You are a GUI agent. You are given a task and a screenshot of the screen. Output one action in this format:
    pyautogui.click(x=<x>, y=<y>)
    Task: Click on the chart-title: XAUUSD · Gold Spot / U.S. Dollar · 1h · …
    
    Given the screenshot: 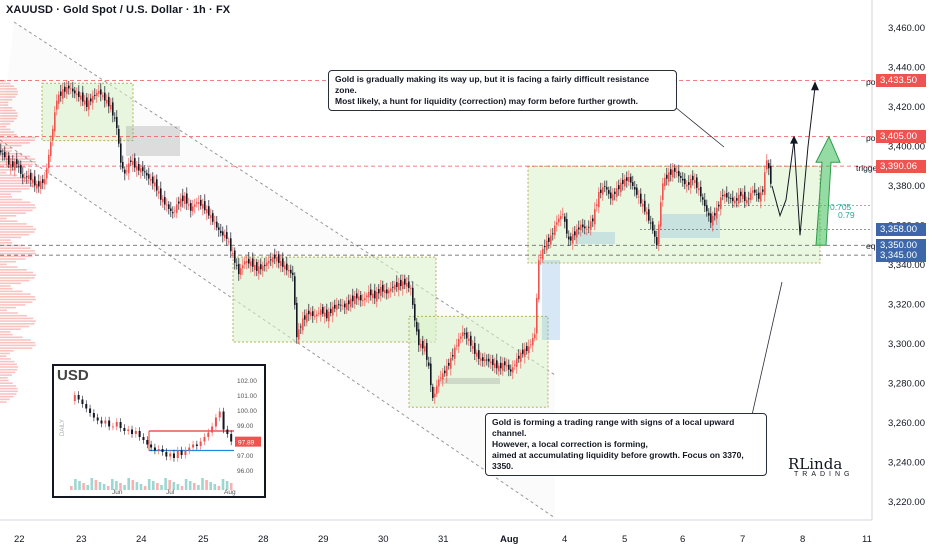 What is the action you would take?
    pyautogui.click(x=118, y=10)
    